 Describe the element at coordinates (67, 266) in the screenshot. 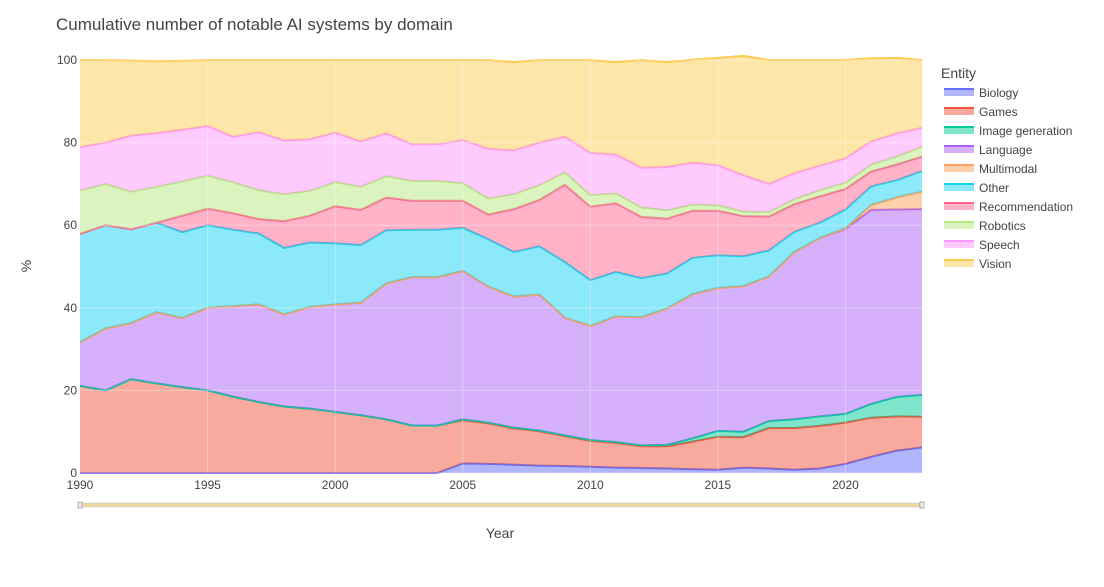

I see `y-axis-ticks: 0 20 40 60 80 100` at that location.